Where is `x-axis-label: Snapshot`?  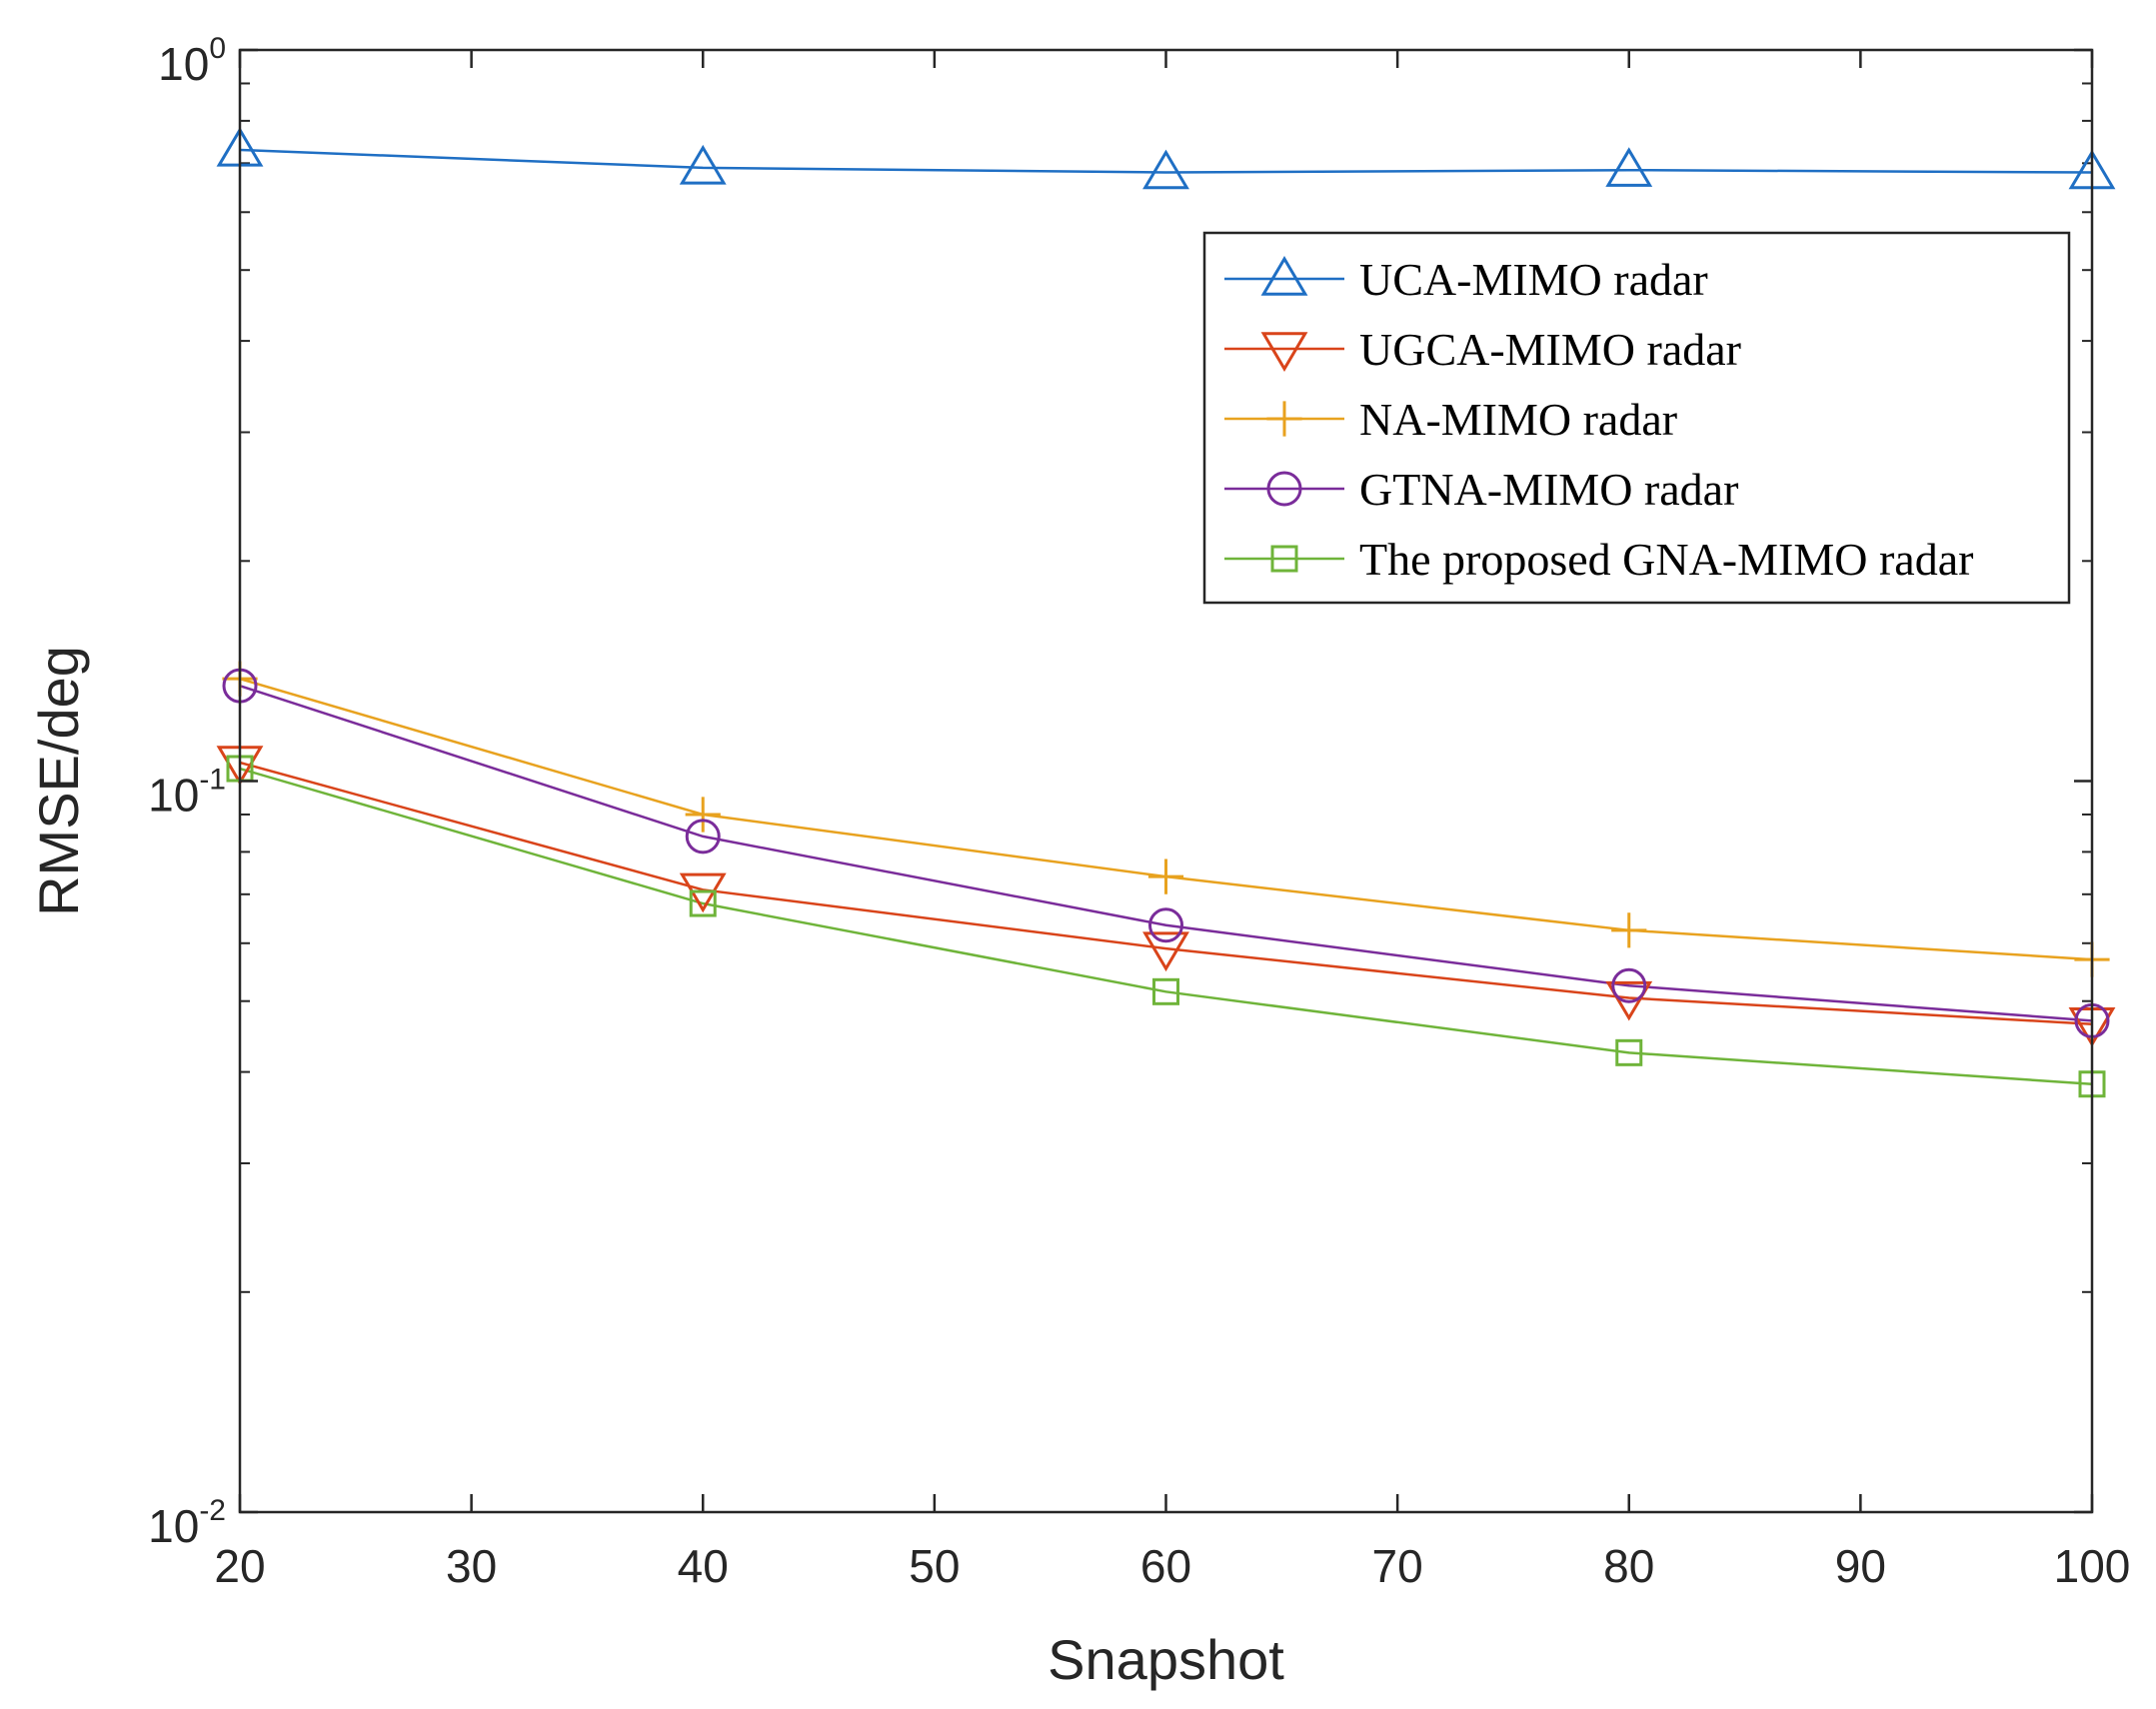 x-axis-label: Snapshot is located at coordinates (1166, 1659).